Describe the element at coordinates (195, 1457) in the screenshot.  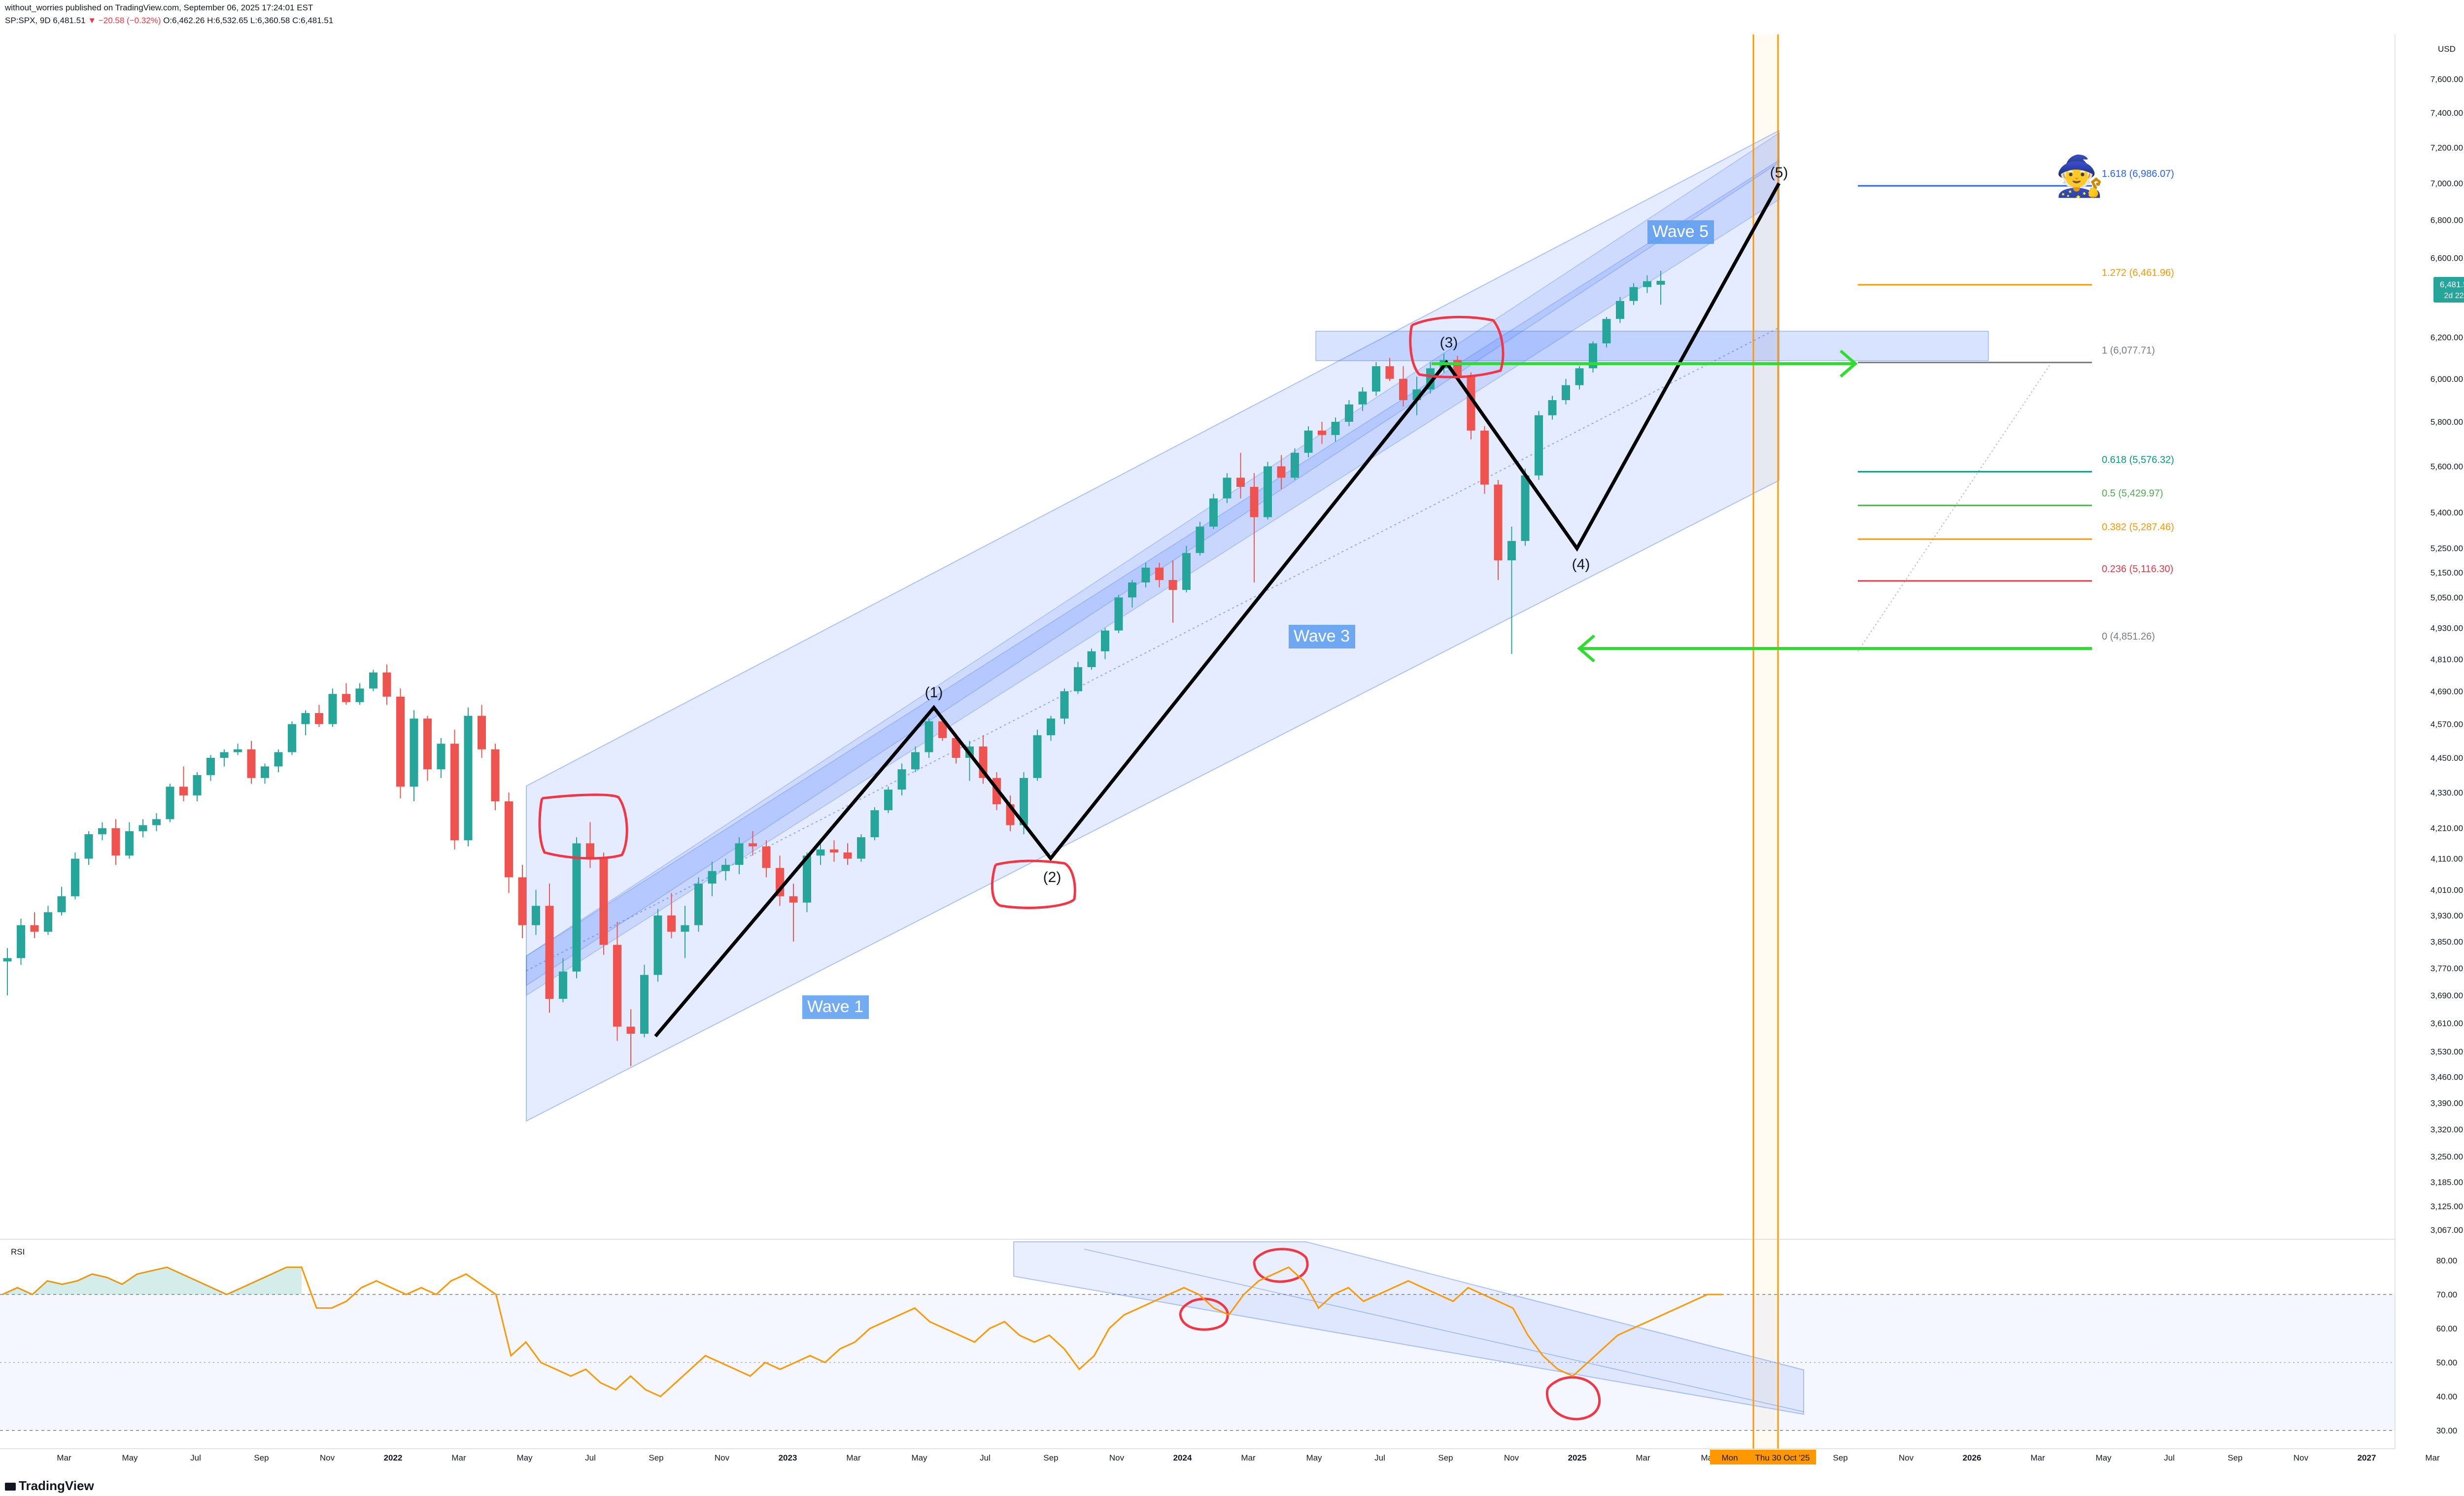
I see `time-tick-label: Jul` at that location.